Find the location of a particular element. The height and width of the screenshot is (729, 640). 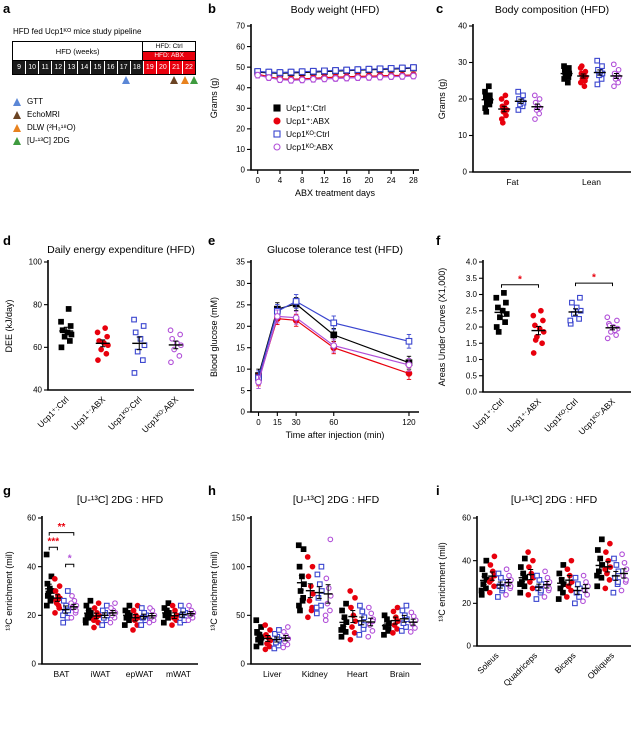

y-axis-title: Areas Under Curves (X1,000) is located at coordinates (442, 327).